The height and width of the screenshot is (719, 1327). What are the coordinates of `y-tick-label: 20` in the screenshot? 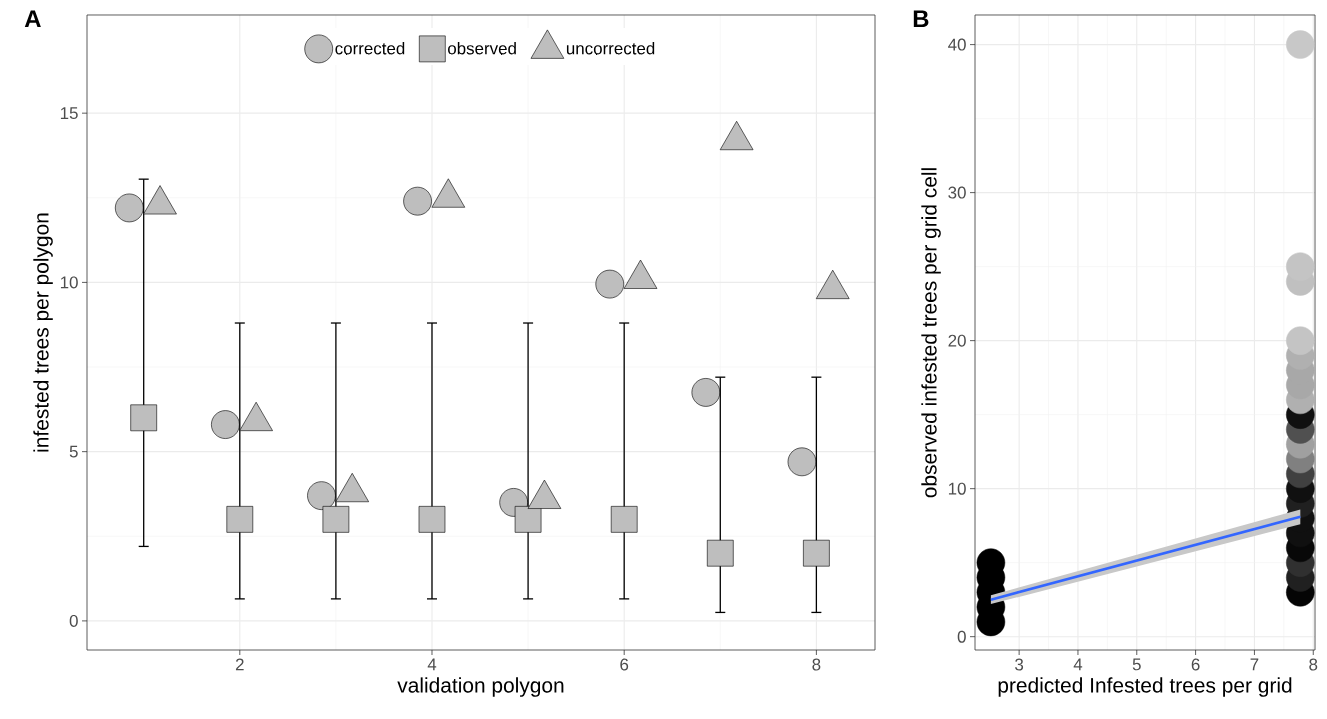 It's located at (957, 340).